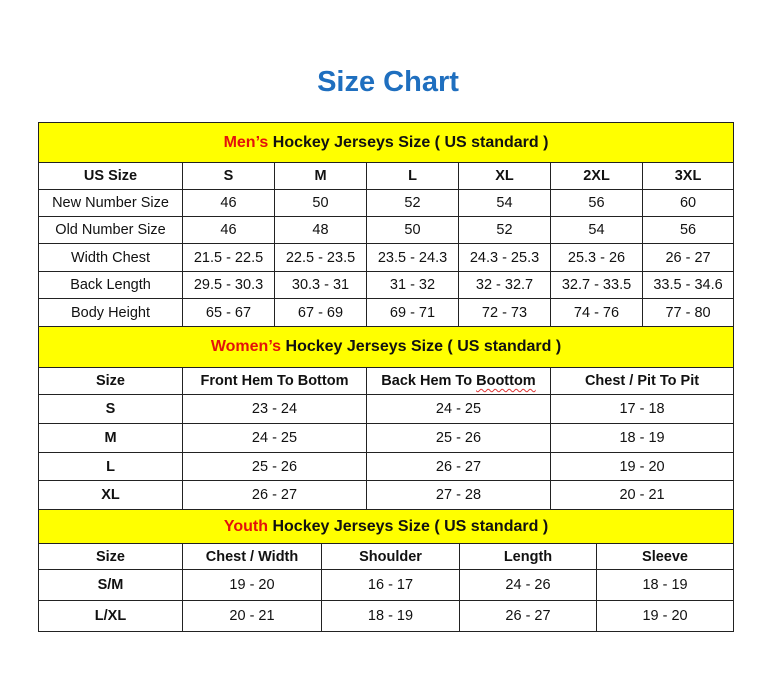 Image resolution: width=776 pixels, height=692 pixels. What do you see at coordinates (228, 257) in the screenshot?
I see `table-cell: 21.5 - 22.5` at bounding box center [228, 257].